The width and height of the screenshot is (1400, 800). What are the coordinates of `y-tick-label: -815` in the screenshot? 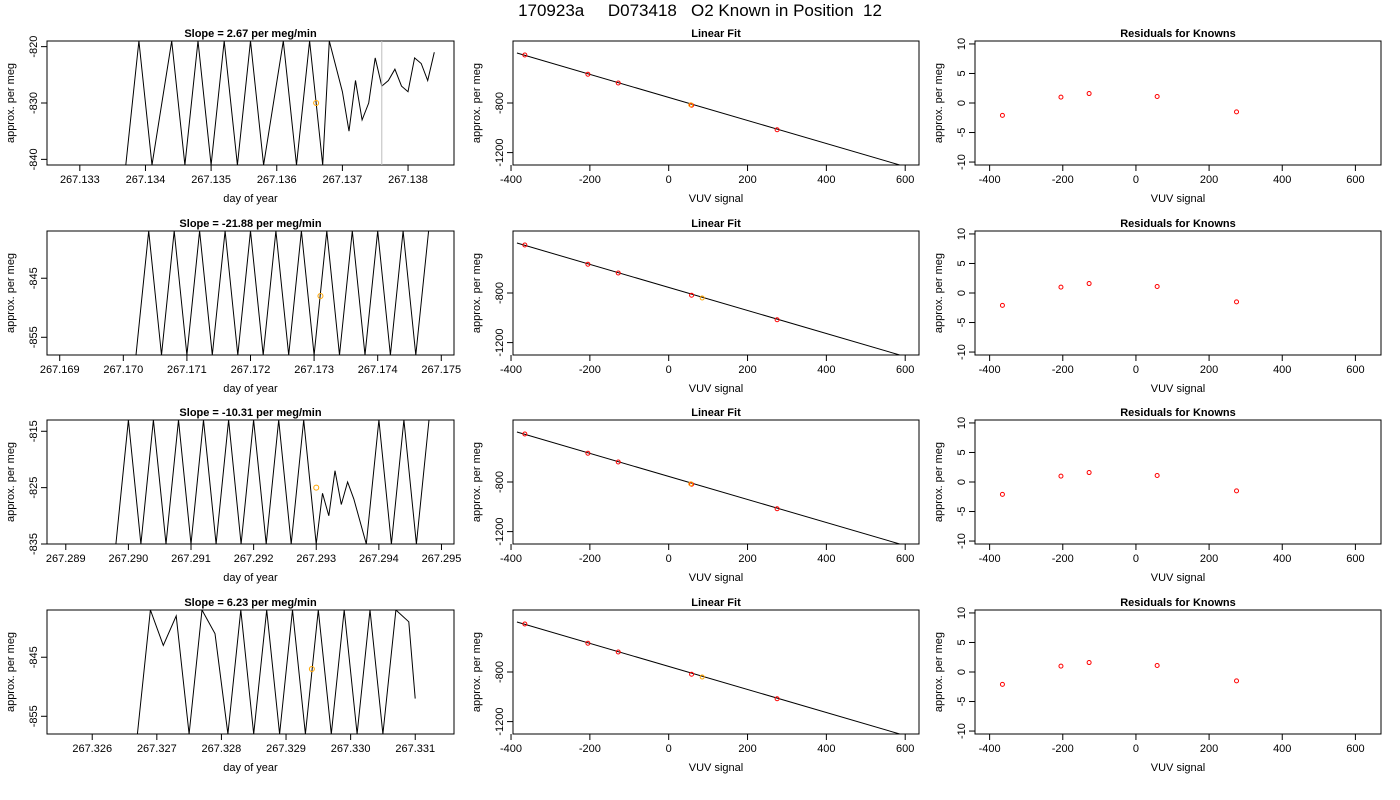 It's located at (34, 431).